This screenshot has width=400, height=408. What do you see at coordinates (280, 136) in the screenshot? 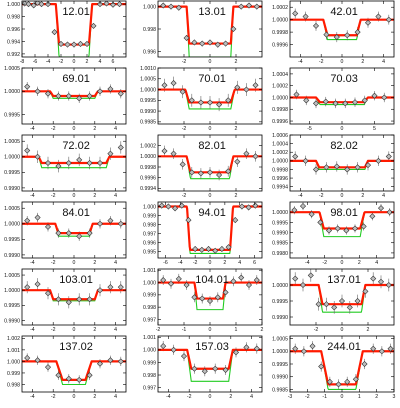
I see `y-tick-label: 1.0006` at bounding box center [280, 136].